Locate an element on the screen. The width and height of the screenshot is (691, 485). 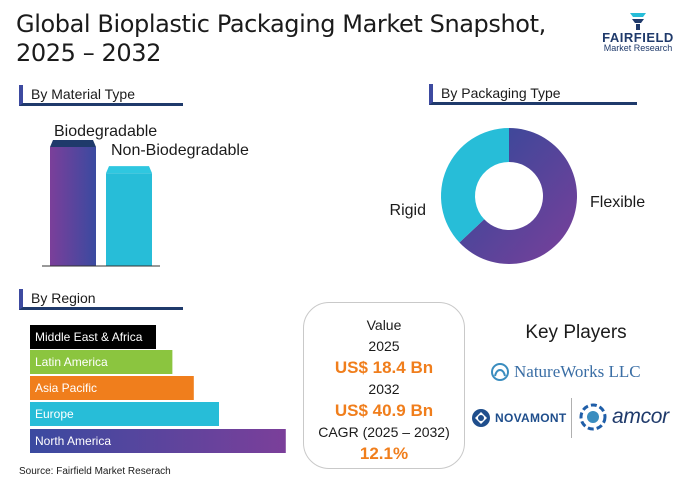
packaging-label-0: Flexible is located at coordinates (617, 202).